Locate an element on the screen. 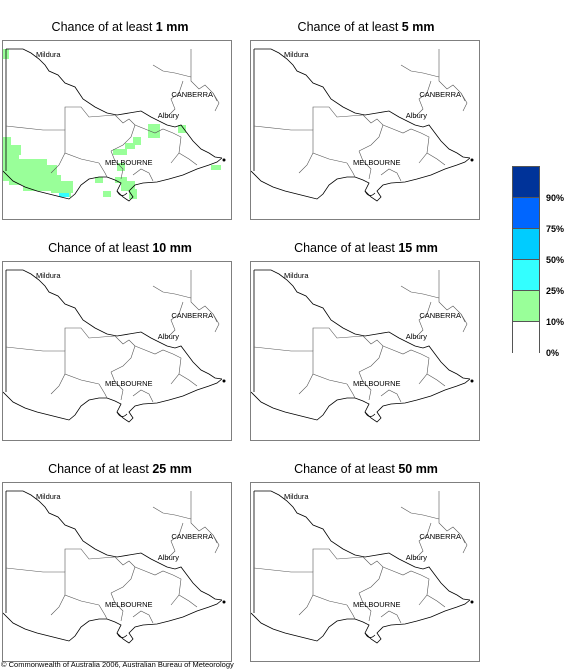 The image size is (570, 671). panel-title-value: 1 mm is located at coordinates (172, 27).